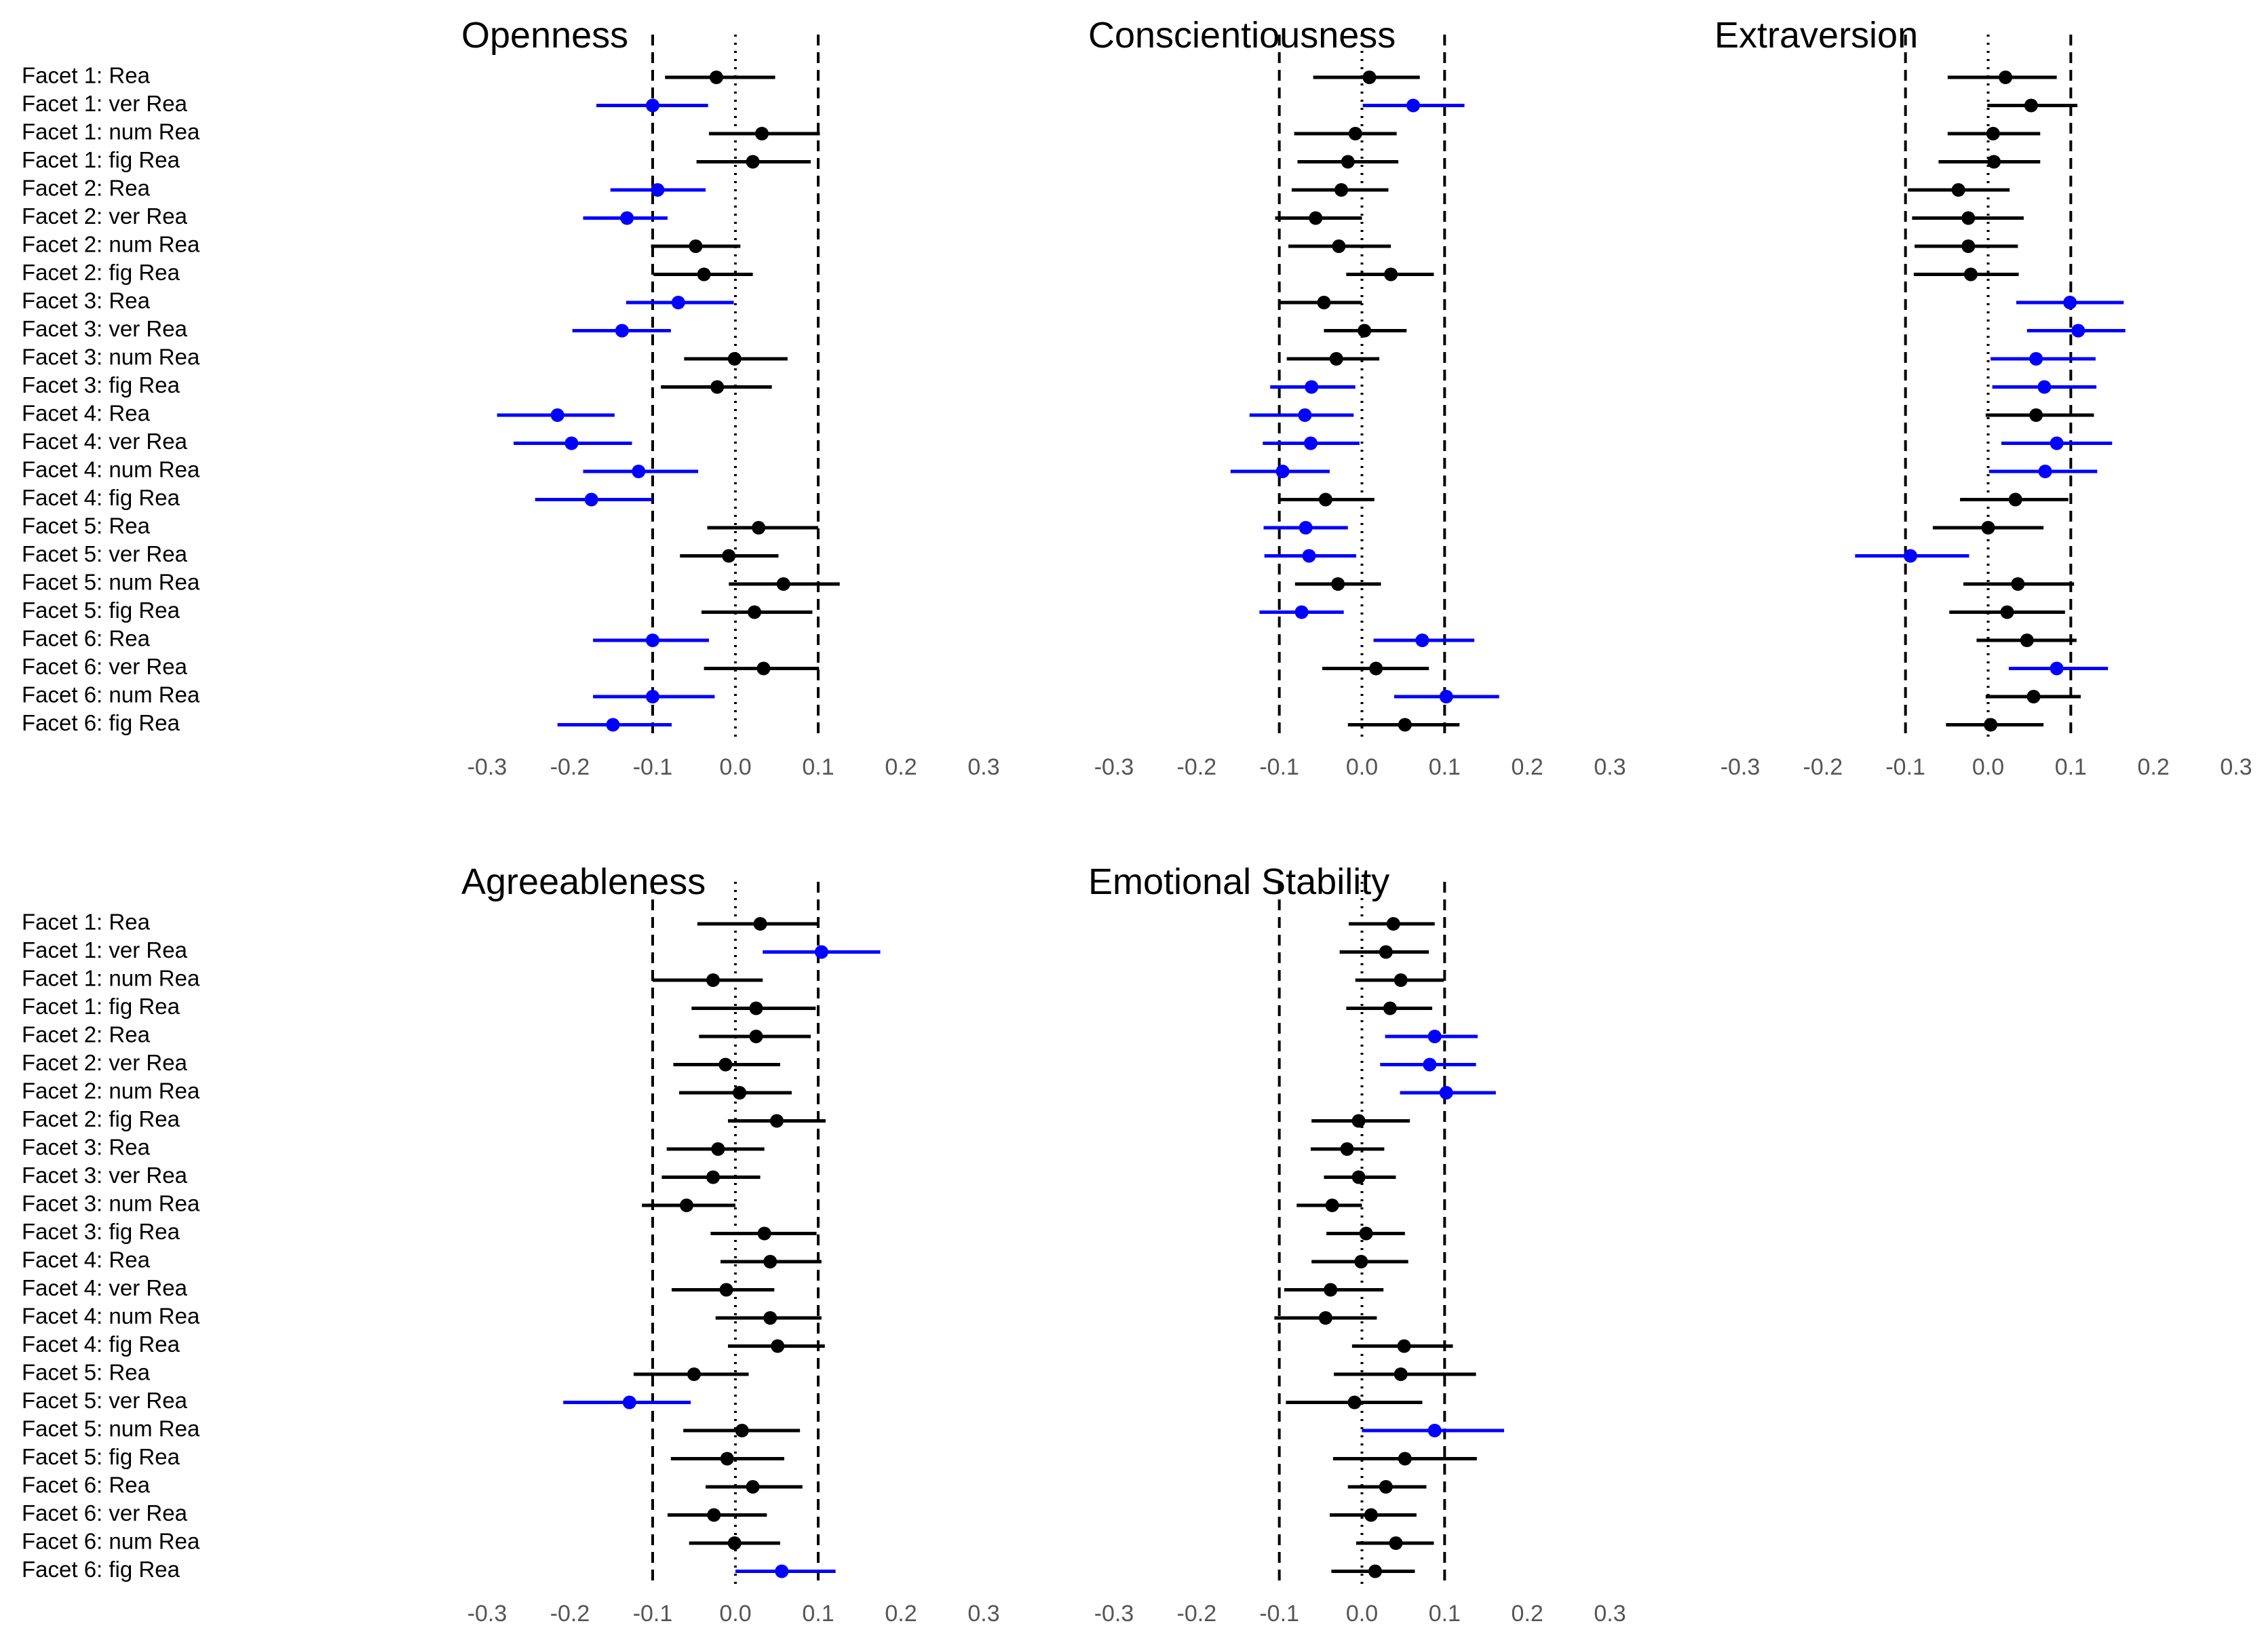  What do you see at coordinates (111, 583) in the screenshot?
I see `facet-label-facet-5-num-rea: Facet 5: num Rea` at bounding box center [111, 583].